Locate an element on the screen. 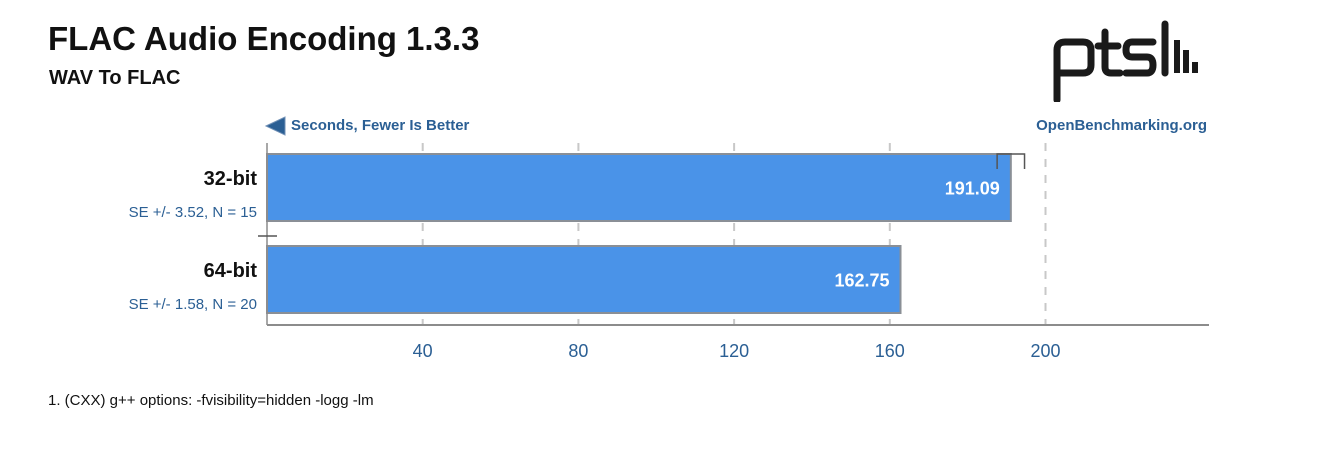 This screenshot has width=1318, height=450. x-tick-label: 200 is located at coordinates (1045, 351).